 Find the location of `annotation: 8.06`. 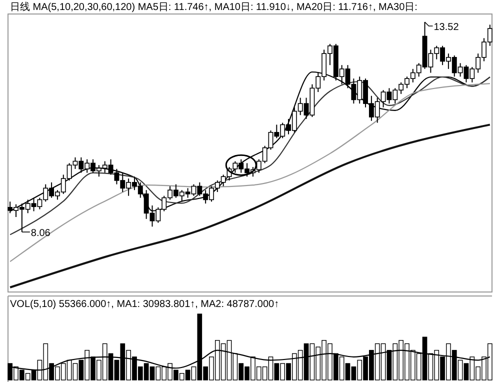

annotation: 8.06 is located at coordinates (40, 233).